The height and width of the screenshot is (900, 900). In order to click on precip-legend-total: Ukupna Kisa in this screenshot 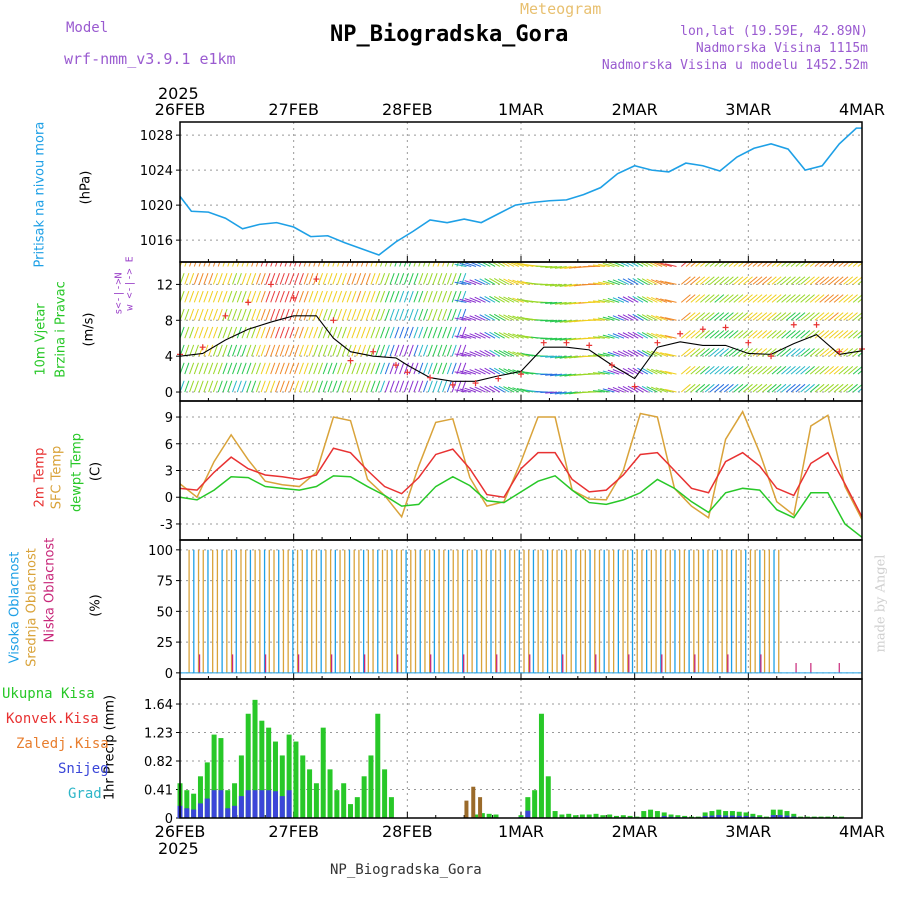, I will do `click(48, 694)`.